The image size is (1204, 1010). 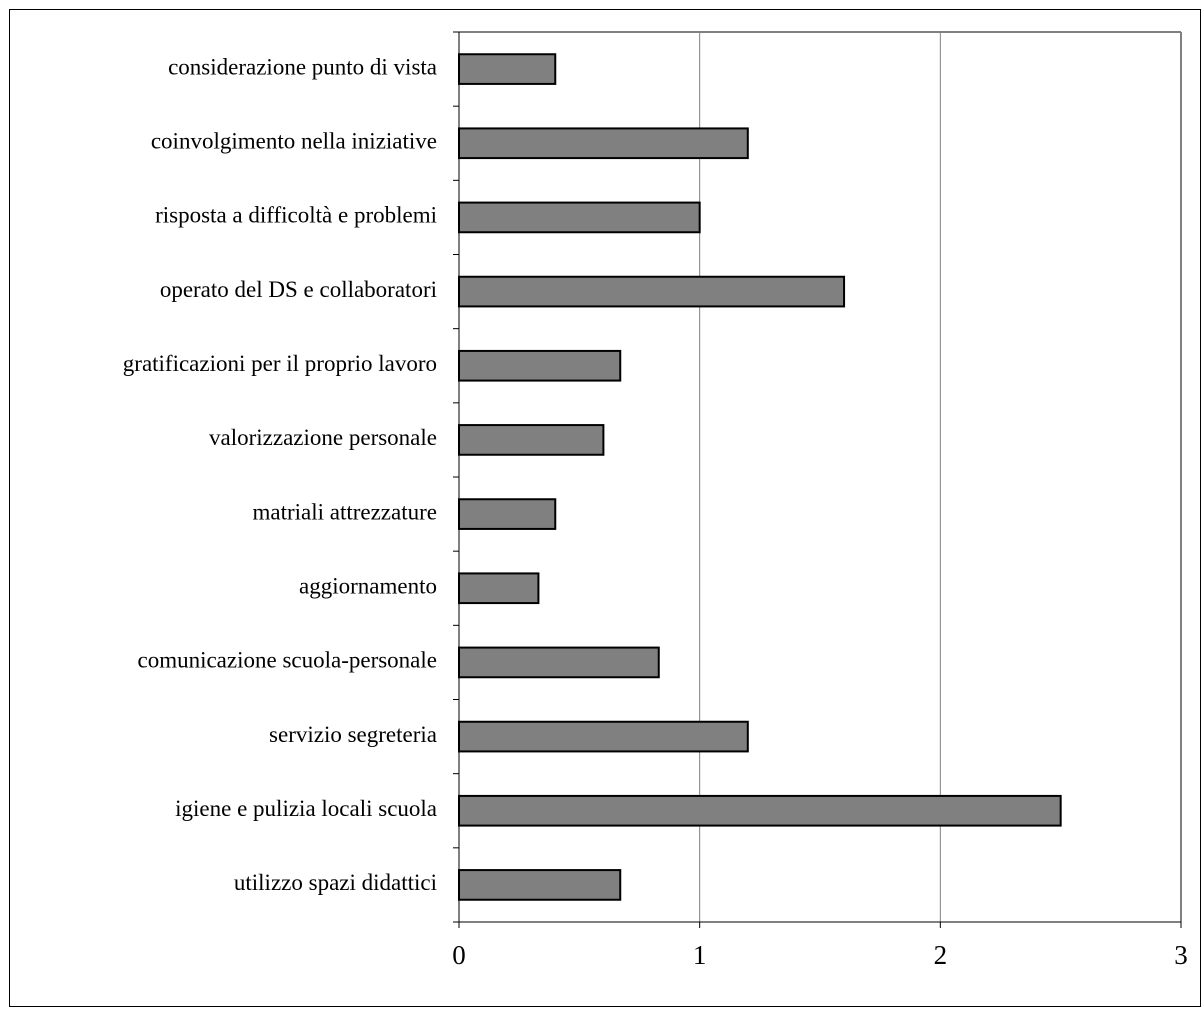 What do you see at coordinates (296, 215) in the screenshot?
I see `category-label-3: risposta a difficoltà e problemi` at bounding box center [296, 215].